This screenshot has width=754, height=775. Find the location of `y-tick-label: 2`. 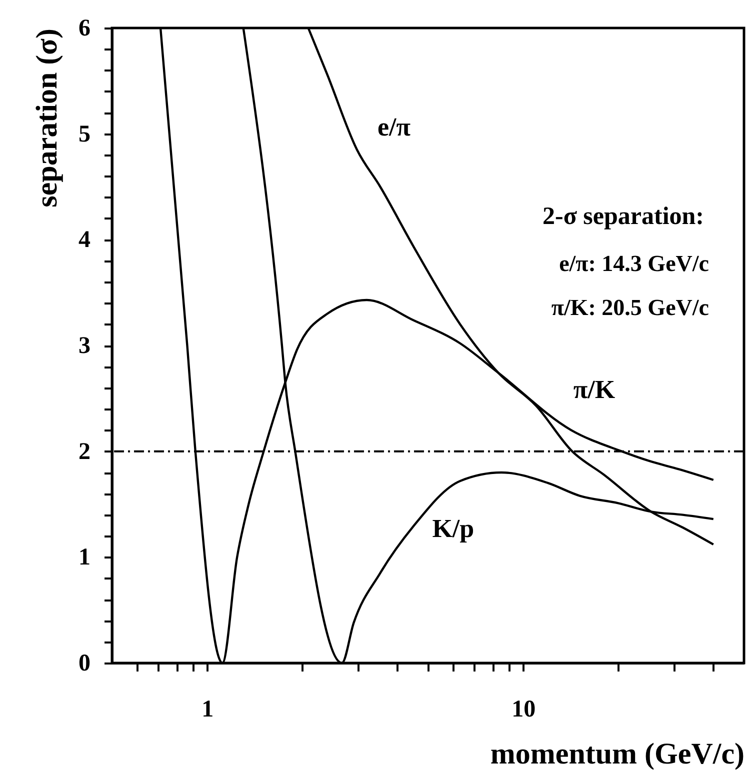

y-tick-label: 2 is located at coordinates (84, 451).